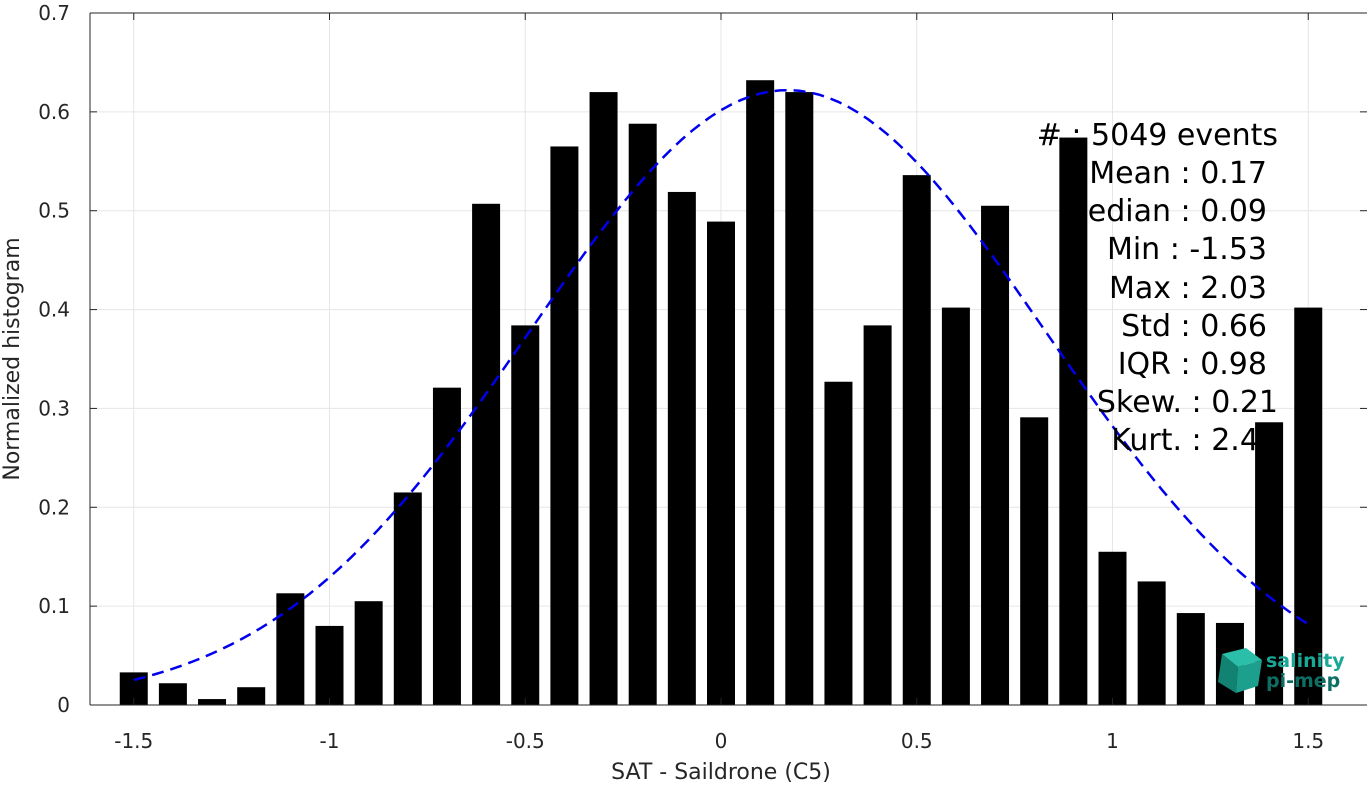  Describe the element at coordinates (1187, 402) in the screenshot. I see `stats-skew: Skew. : 0.21` at that location.